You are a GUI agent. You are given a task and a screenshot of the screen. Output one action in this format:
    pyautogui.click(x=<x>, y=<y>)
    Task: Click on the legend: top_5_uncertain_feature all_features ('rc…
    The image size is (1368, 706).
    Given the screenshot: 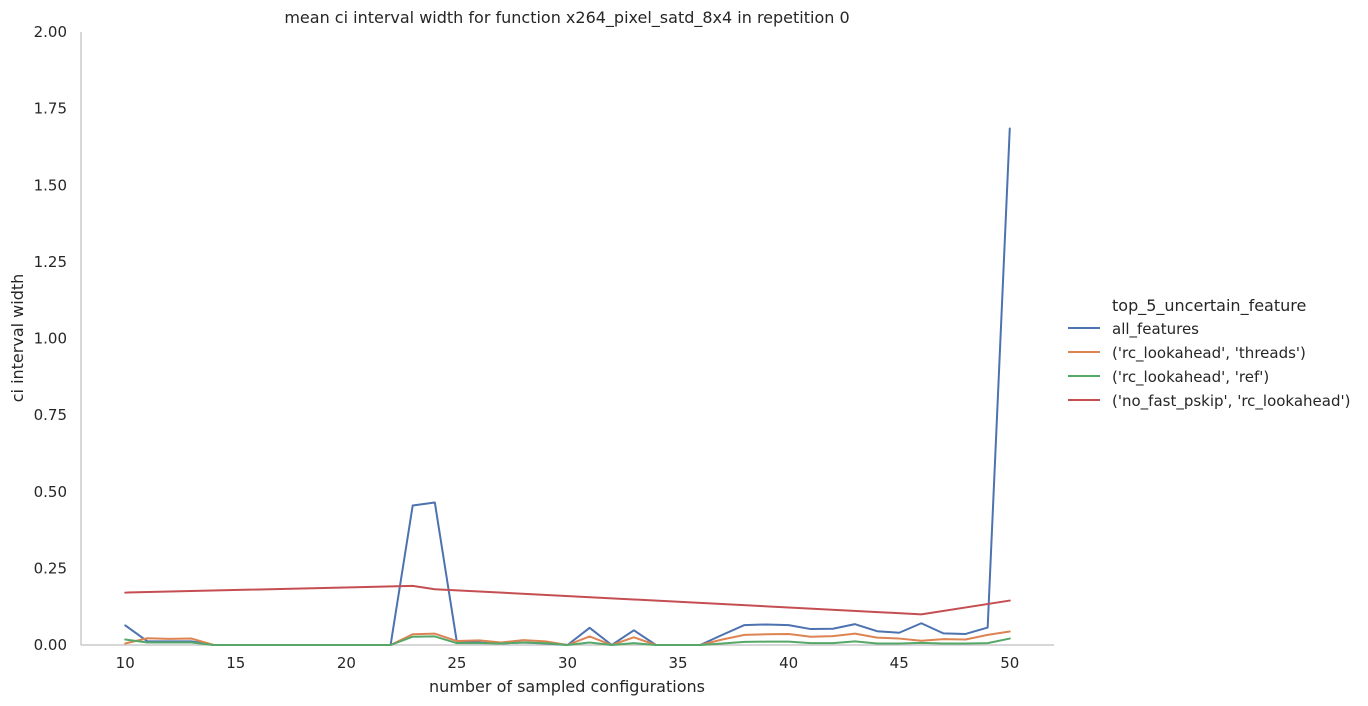 What is the action you would take?
    pyautogui.click(x=1209, y=353)
    